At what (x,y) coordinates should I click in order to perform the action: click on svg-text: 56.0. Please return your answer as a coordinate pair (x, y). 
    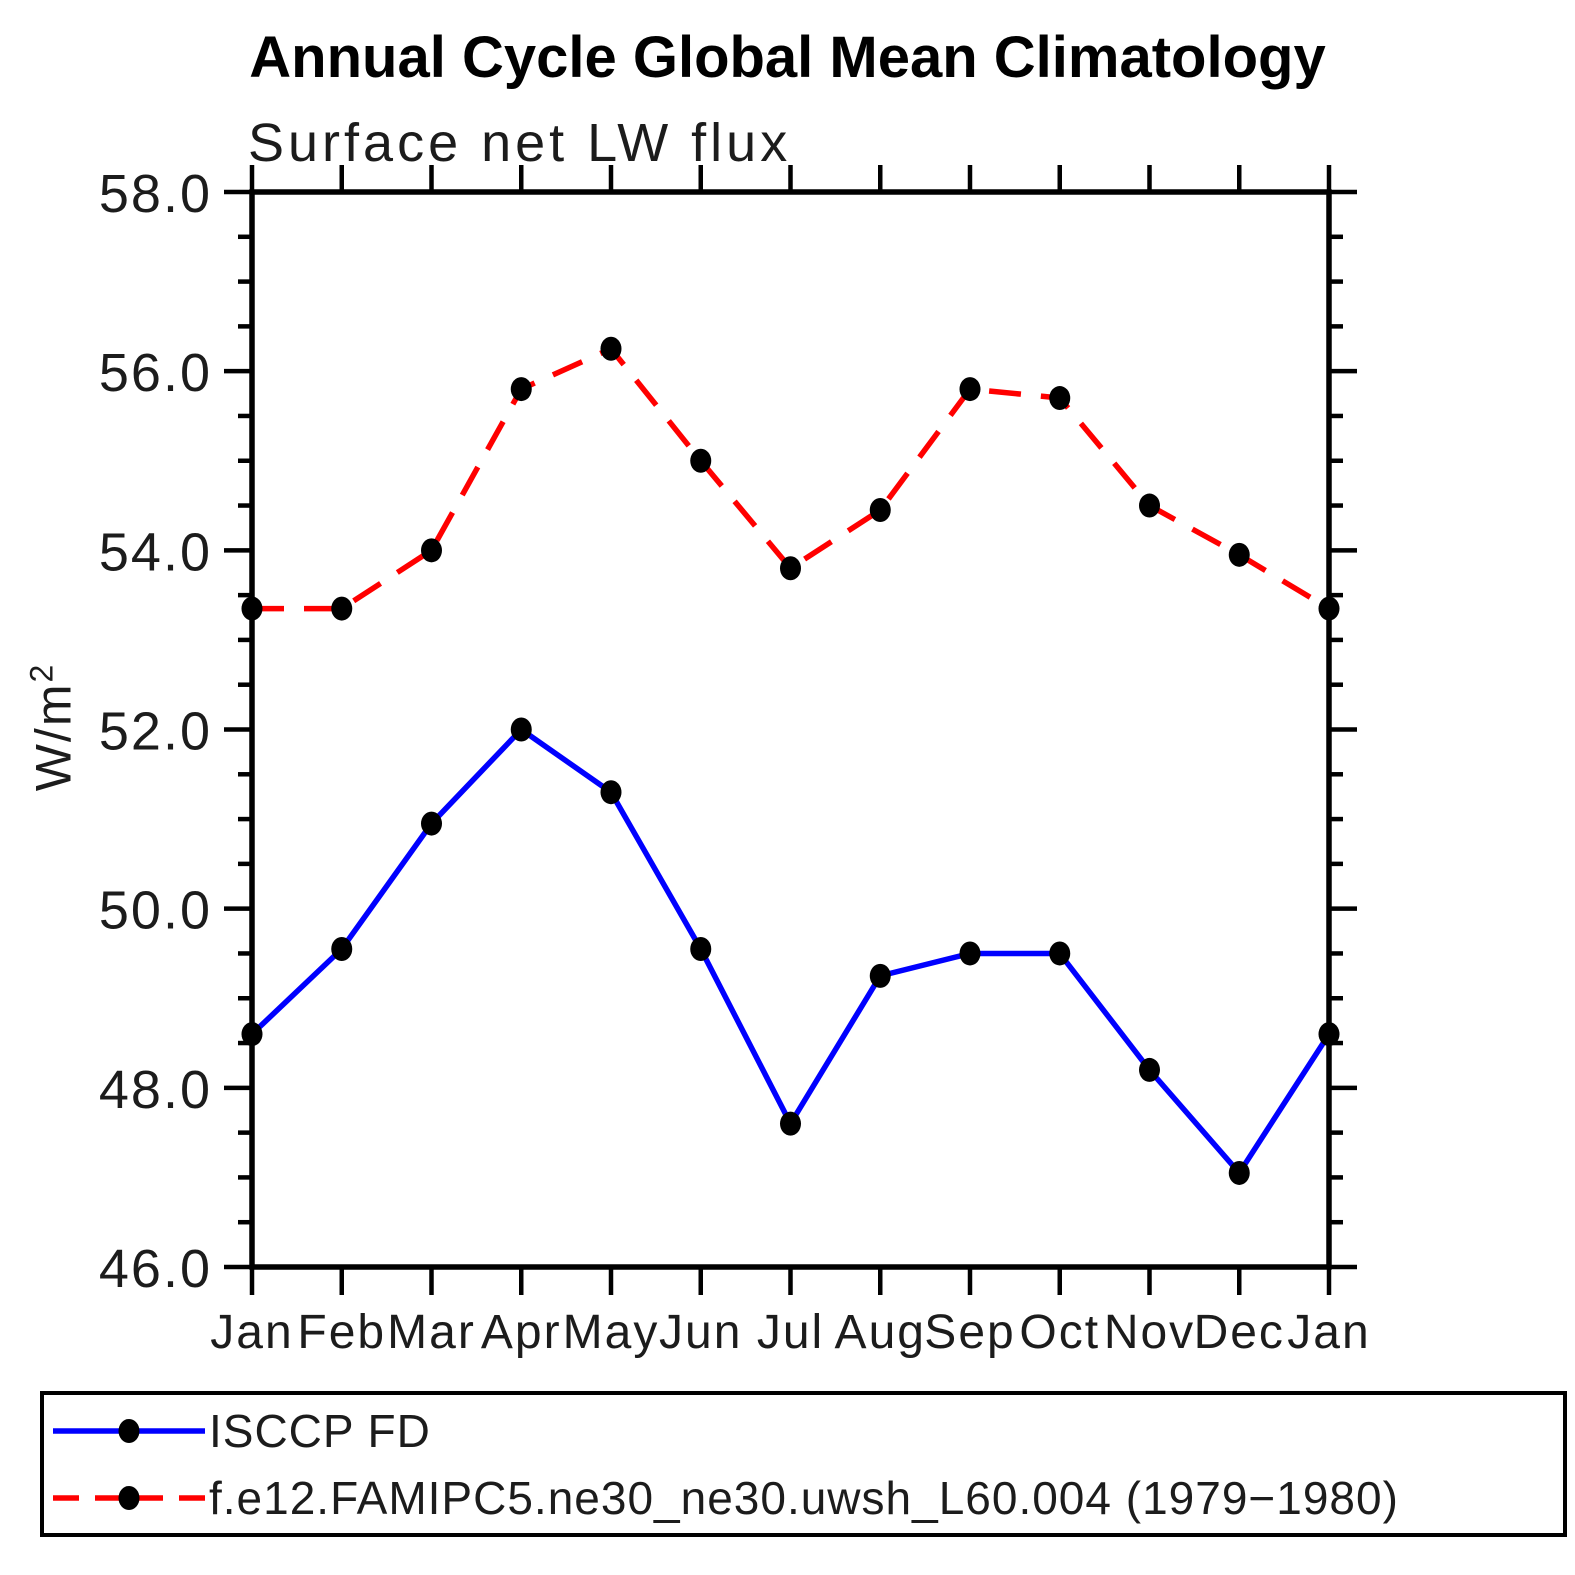
    Looking at the image, I should click on (155, 373).